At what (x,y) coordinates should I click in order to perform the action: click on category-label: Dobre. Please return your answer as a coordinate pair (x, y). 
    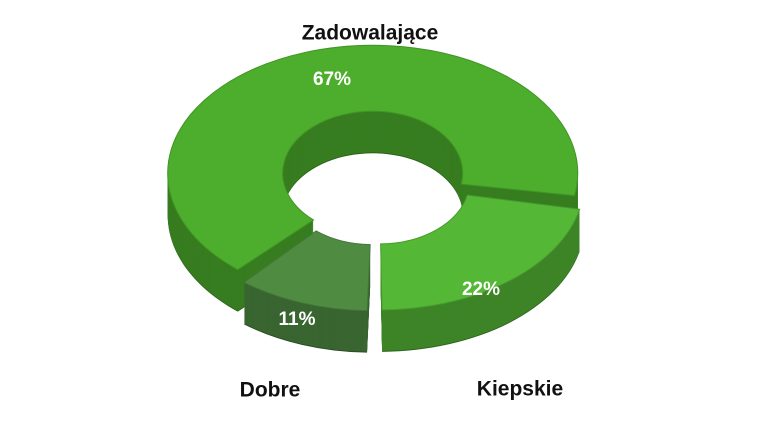
    Looking at the image, I should click on (270, 390).